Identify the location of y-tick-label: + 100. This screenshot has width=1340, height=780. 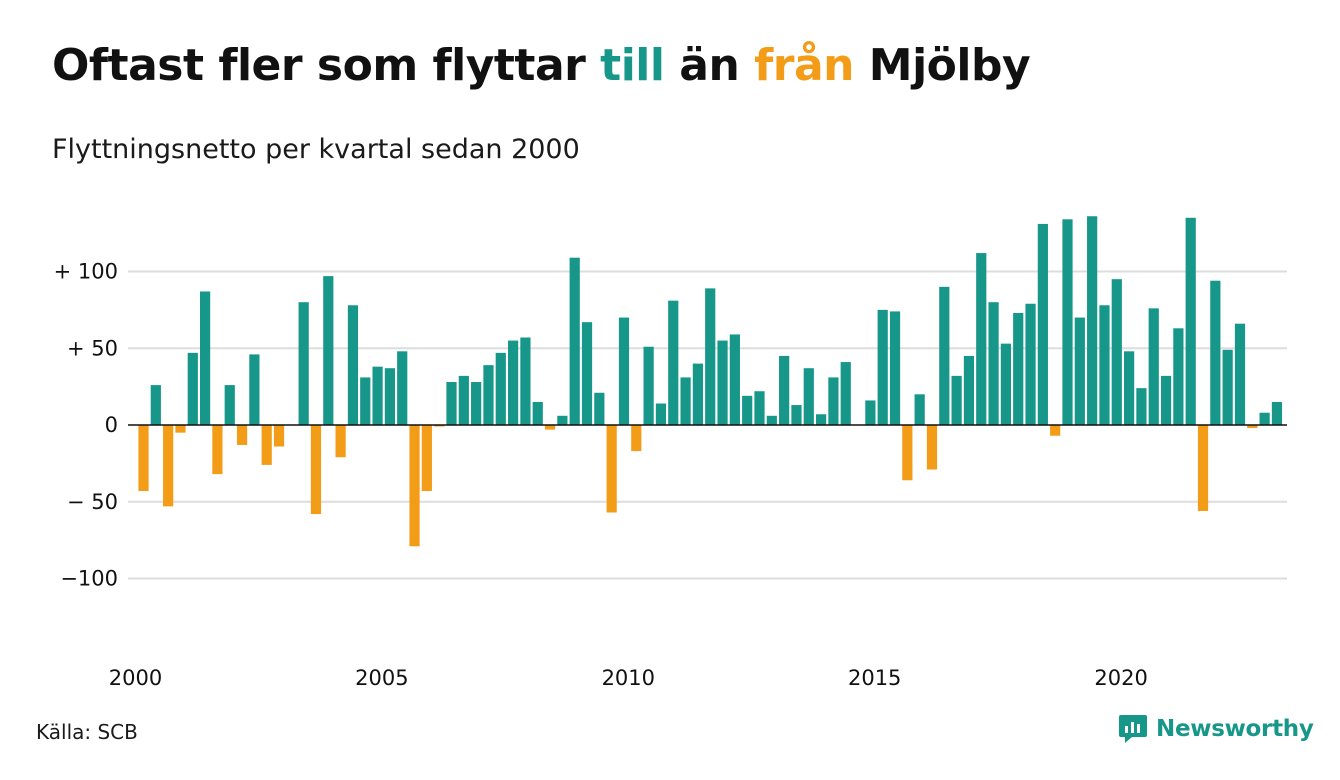
(86, 272).